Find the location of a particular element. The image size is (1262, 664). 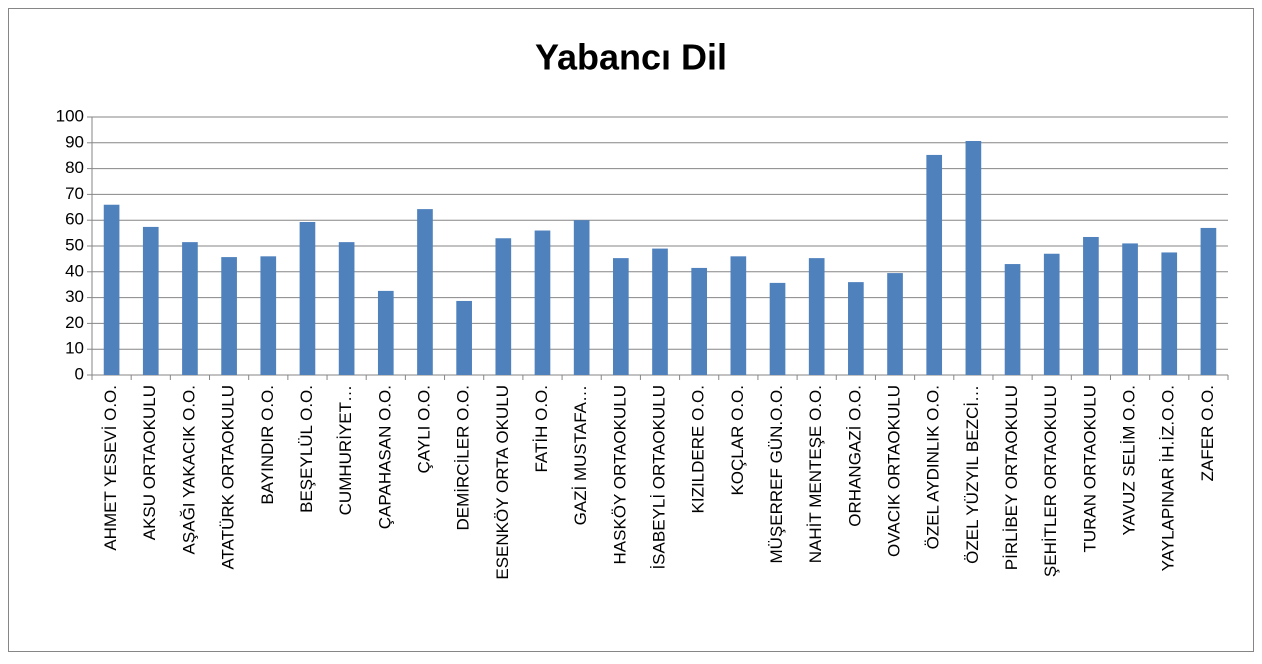

x-tick-label: YAYLAPINAR İH.İZ.O.O. is located at coordinates (1168, 478).